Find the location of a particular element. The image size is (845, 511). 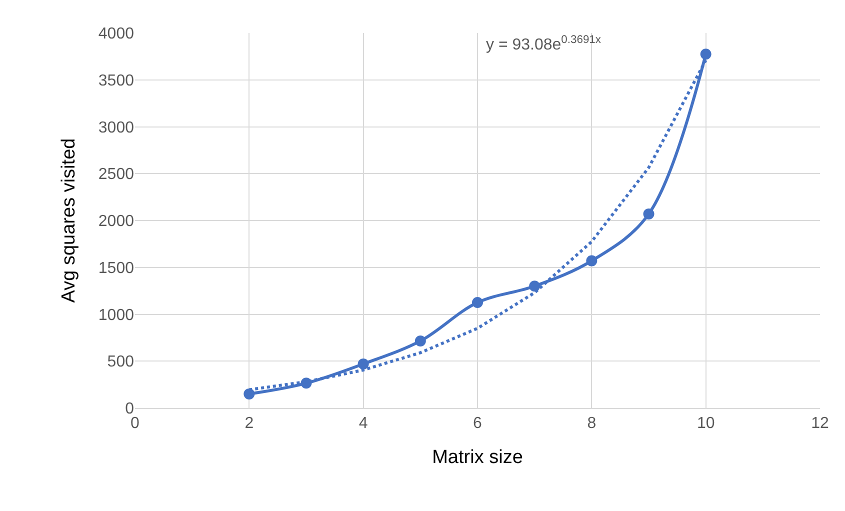

x-tick-label: 4 is located at coordinates (363, 423).